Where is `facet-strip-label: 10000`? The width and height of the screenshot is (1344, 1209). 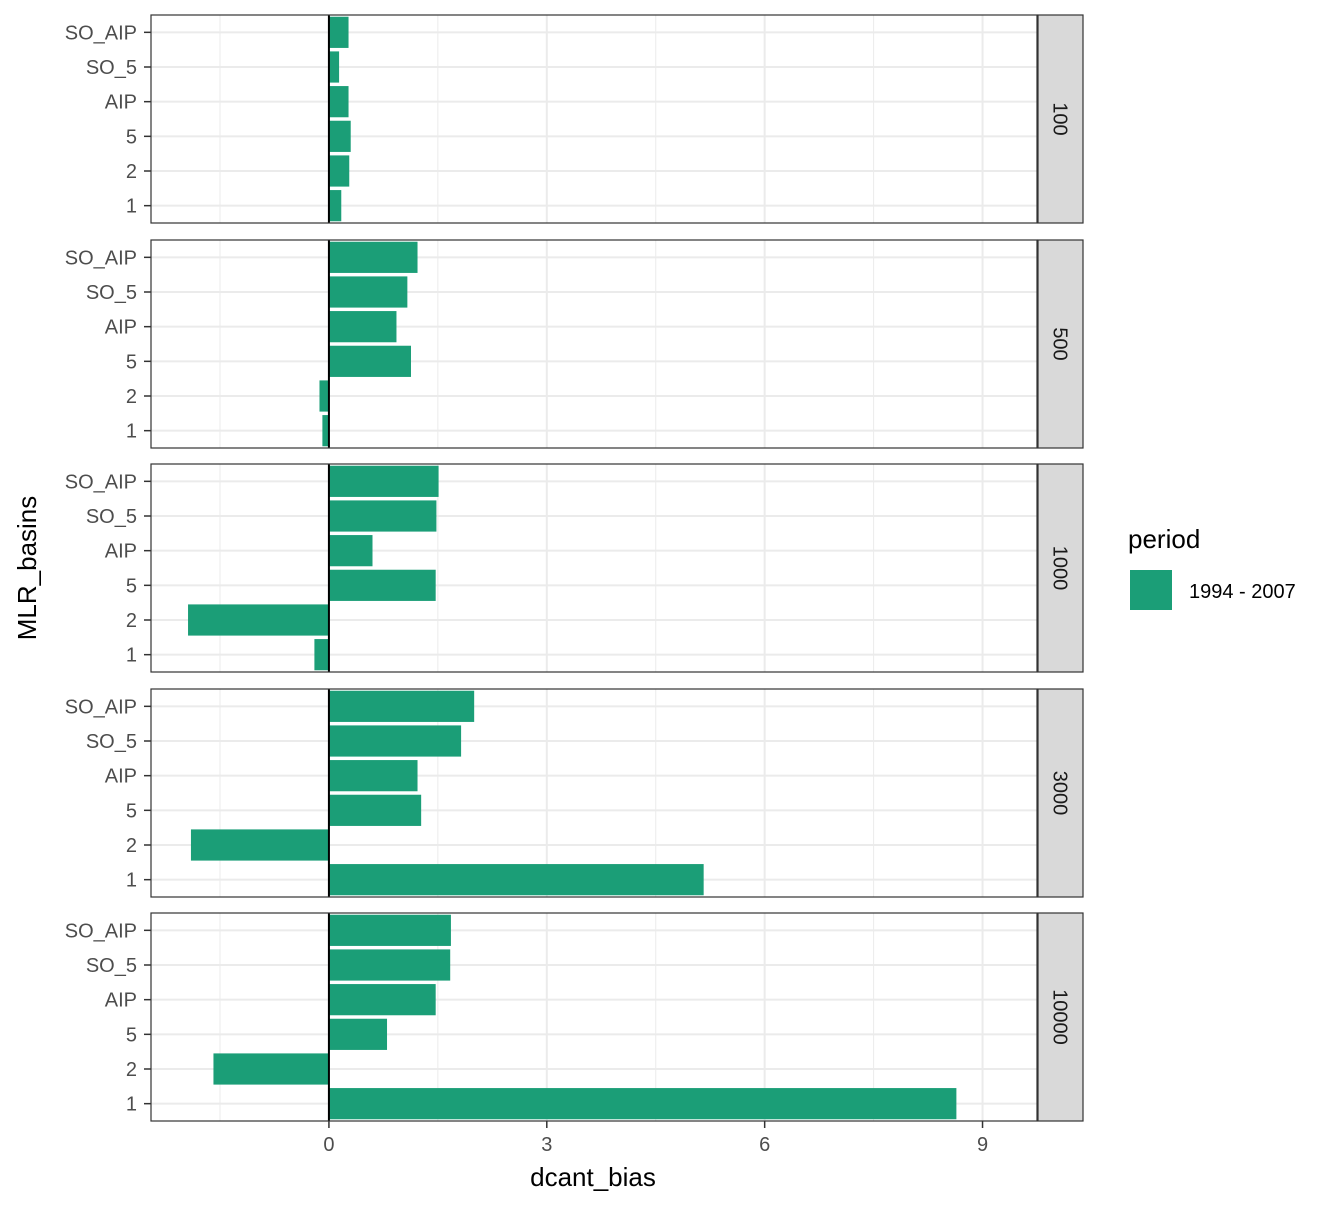 facet-strip-label: 10000 is located at coordinates (1060, 1017).